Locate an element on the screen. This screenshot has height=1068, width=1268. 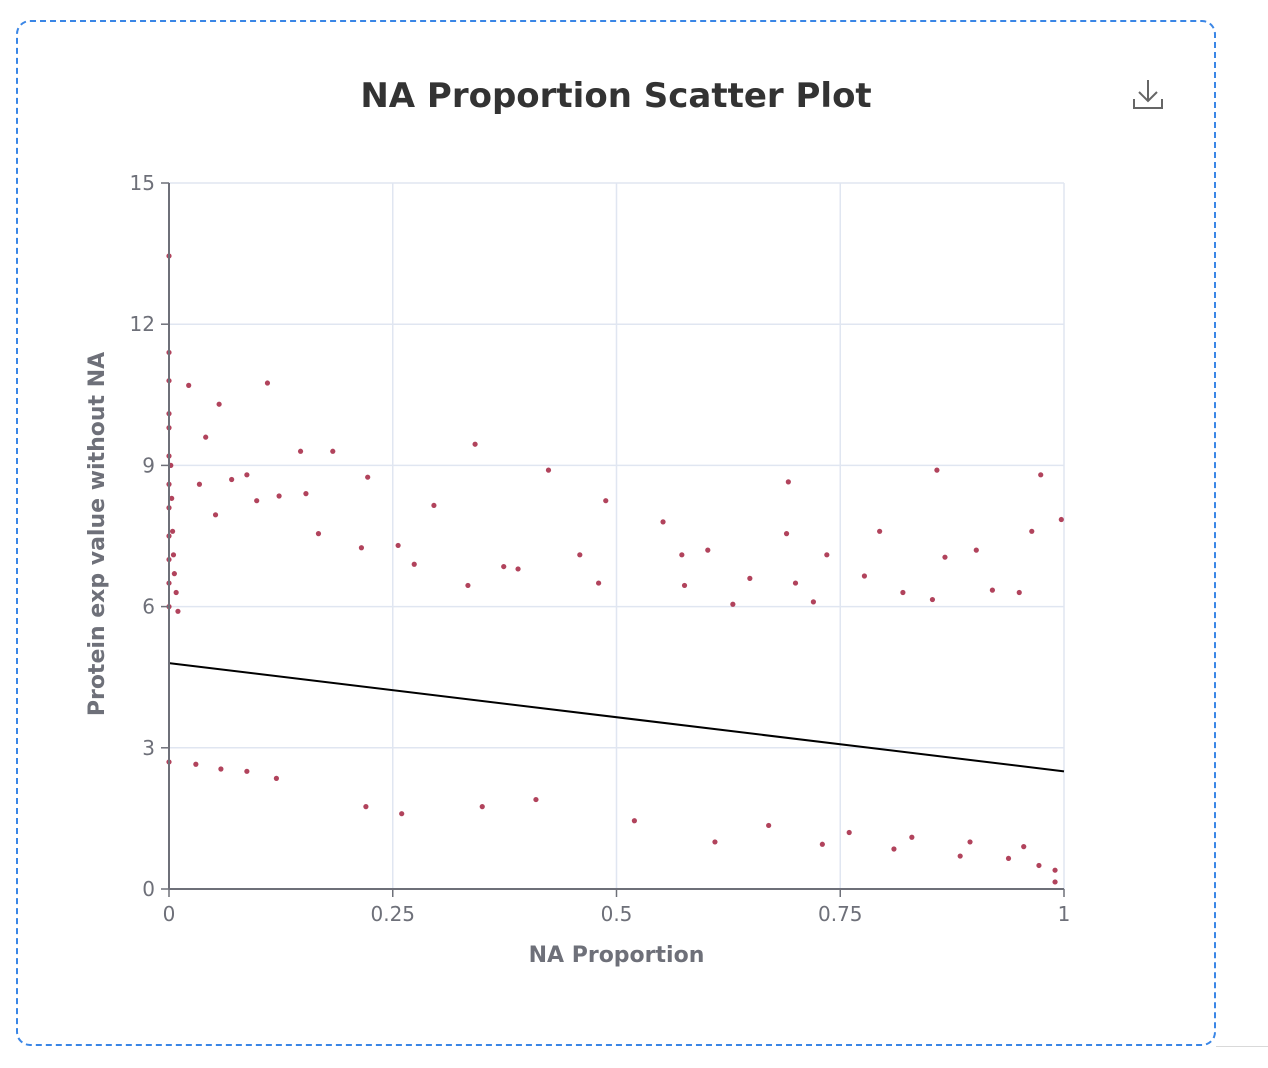
x-tick-label: 0.5 is located at coordinates (617, 914).